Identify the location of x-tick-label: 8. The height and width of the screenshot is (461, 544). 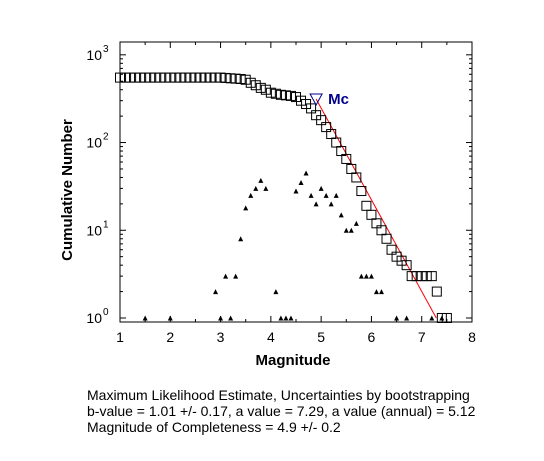
(472, 337).